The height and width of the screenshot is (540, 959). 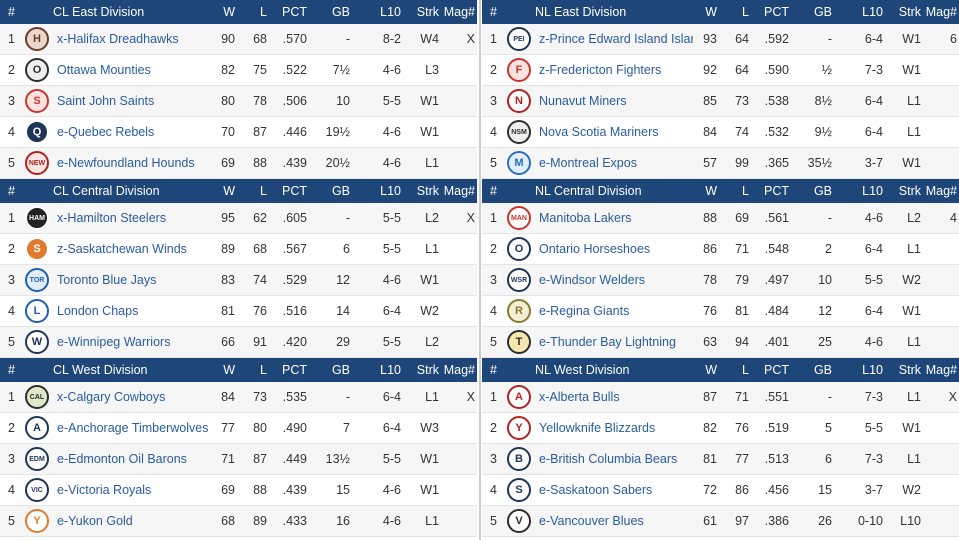 I want to click on streak-cell: L1, so click(x=432, y=397).